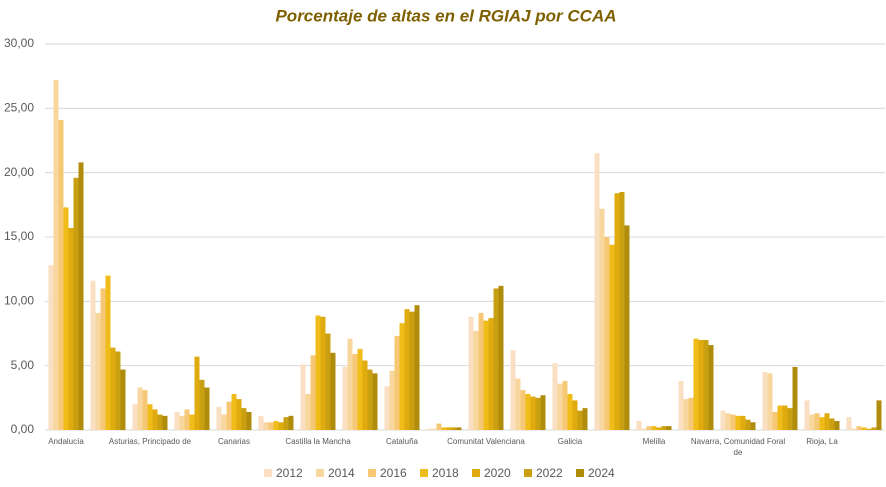  Describe the element at coordinates (486, 441) in the screenshot. I see `x-tick-label: Comunitat Valenciana` at that location.